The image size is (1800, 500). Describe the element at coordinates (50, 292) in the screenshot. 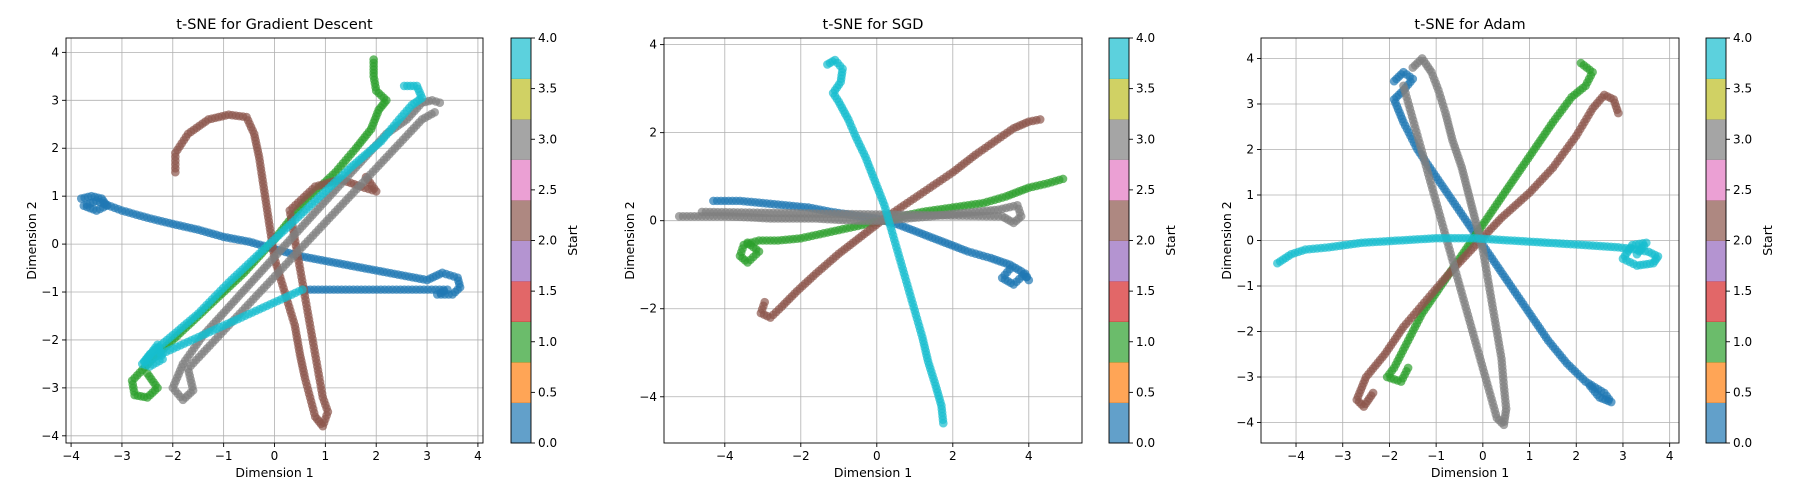

I see `y-tick-label: −1` at that location.